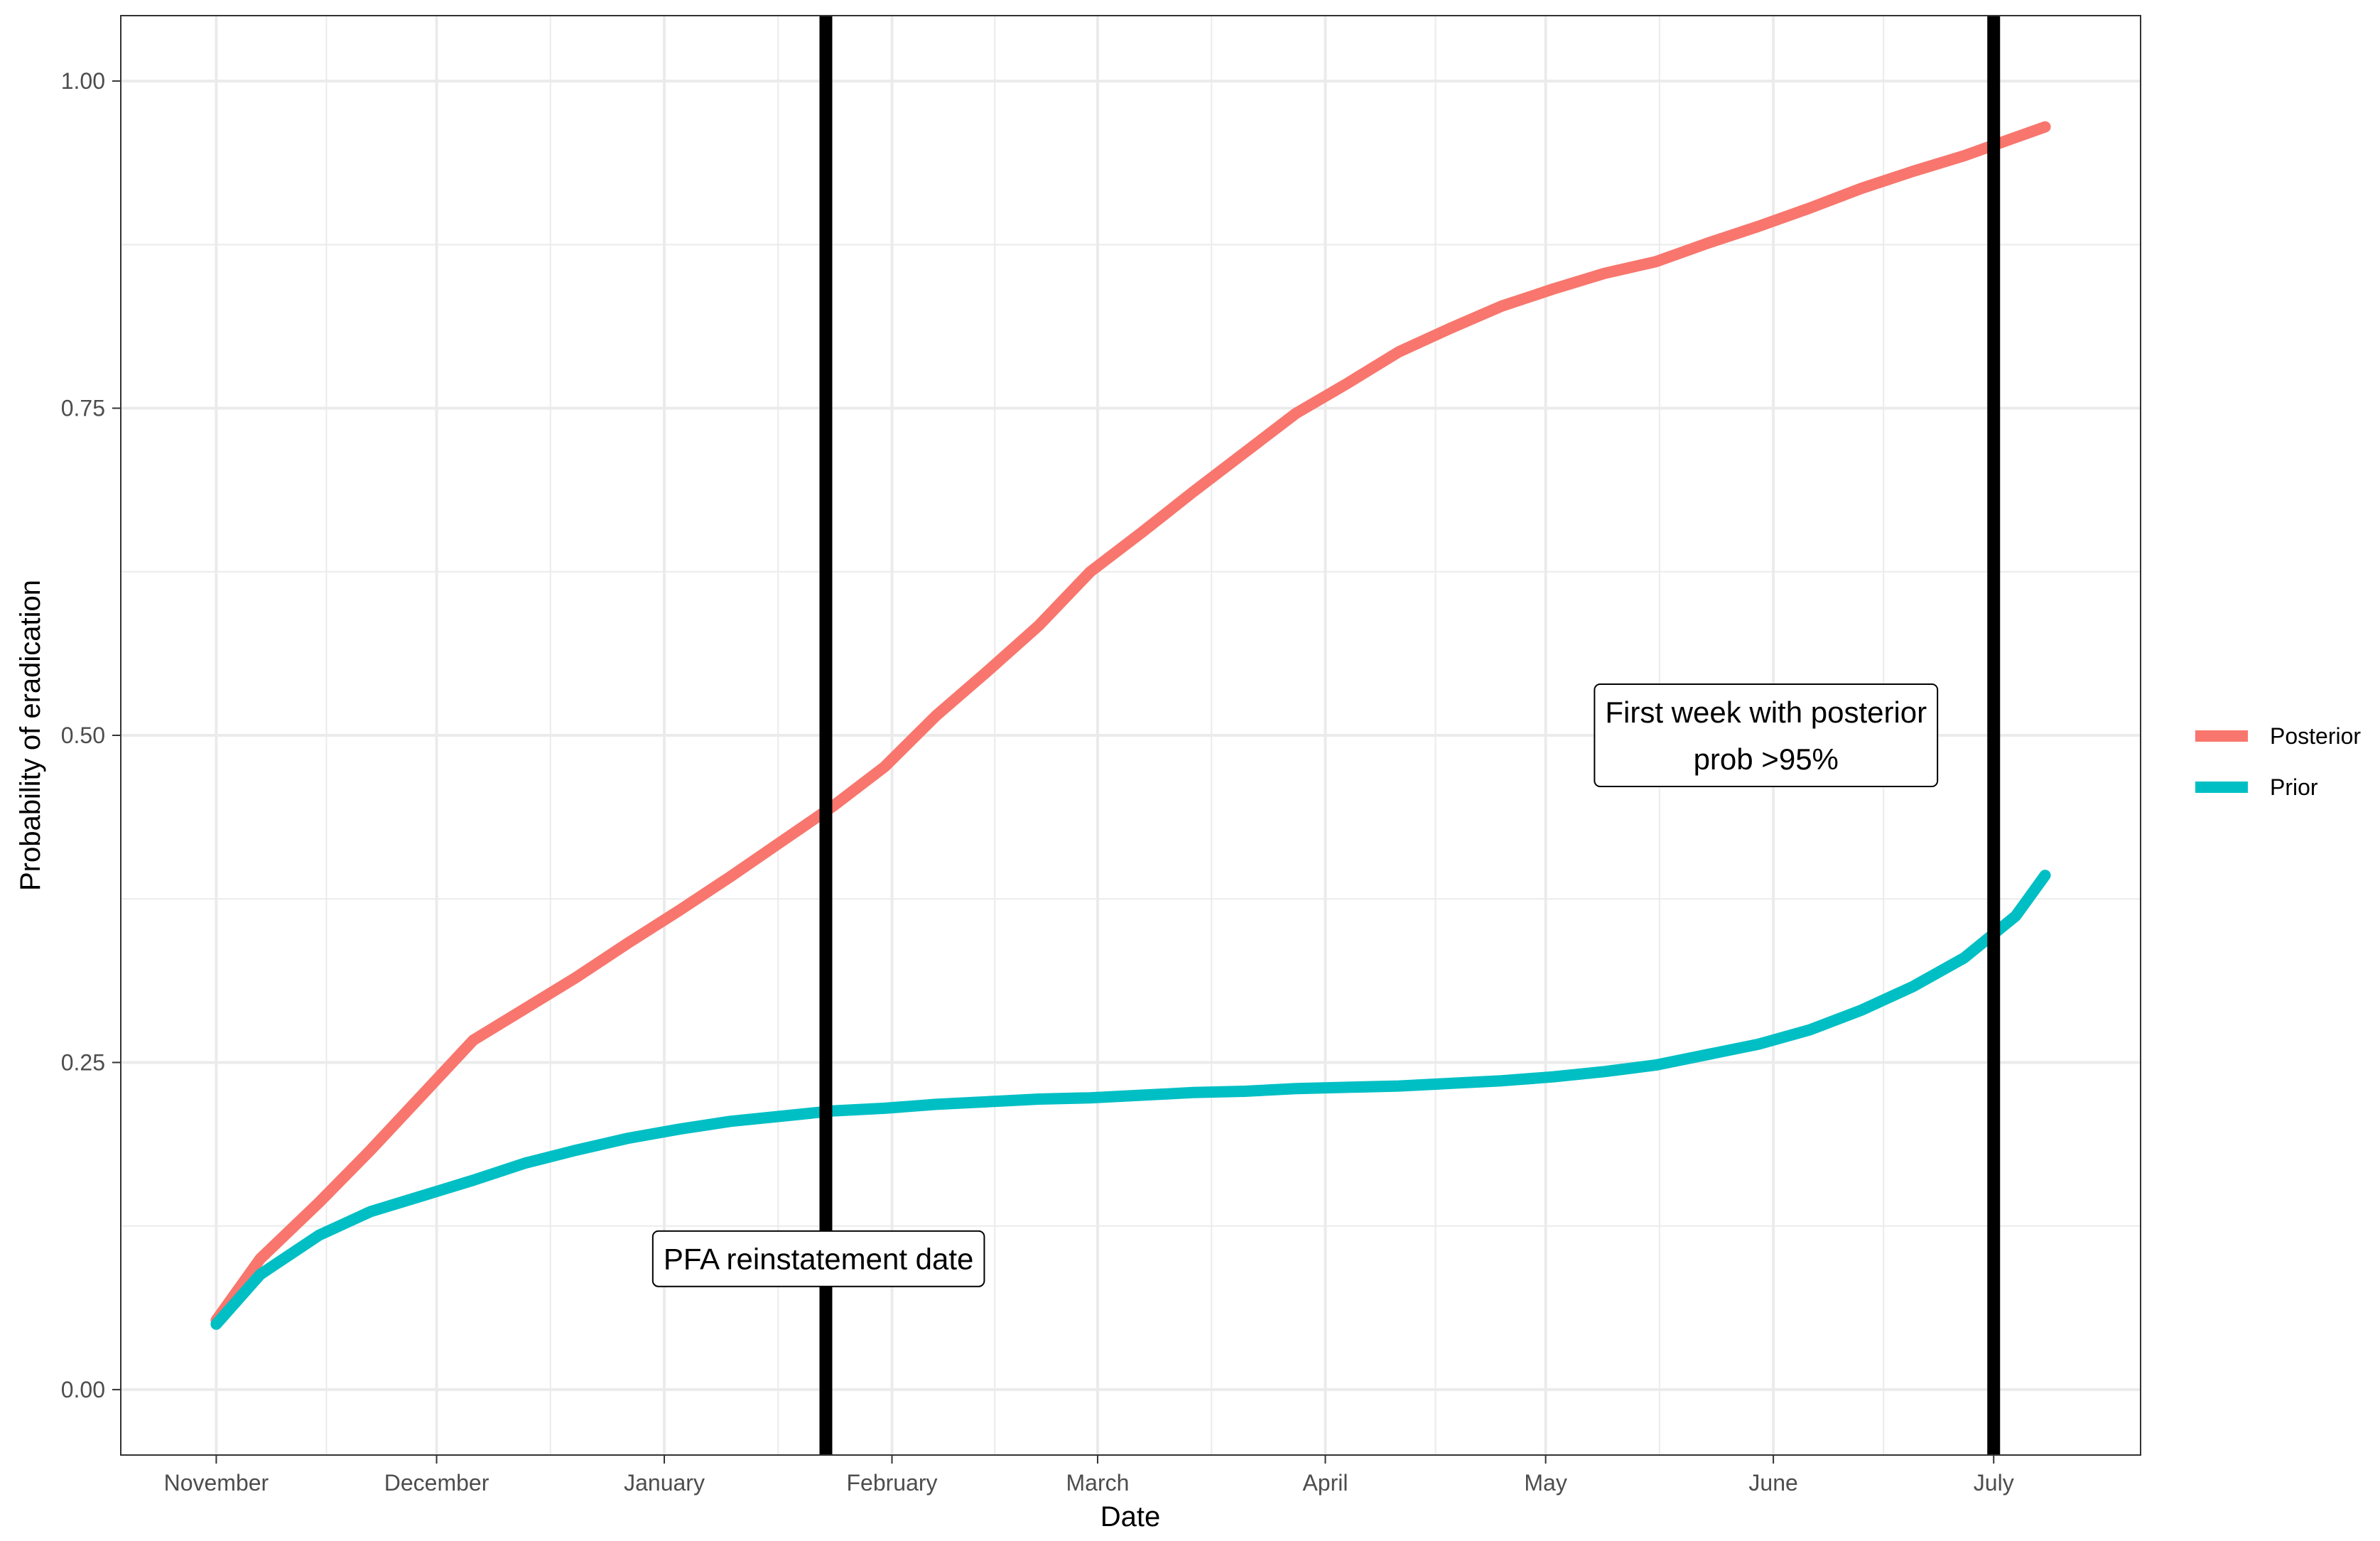  I want to click on annotation-text: prob >95%, so click(1767, 759).